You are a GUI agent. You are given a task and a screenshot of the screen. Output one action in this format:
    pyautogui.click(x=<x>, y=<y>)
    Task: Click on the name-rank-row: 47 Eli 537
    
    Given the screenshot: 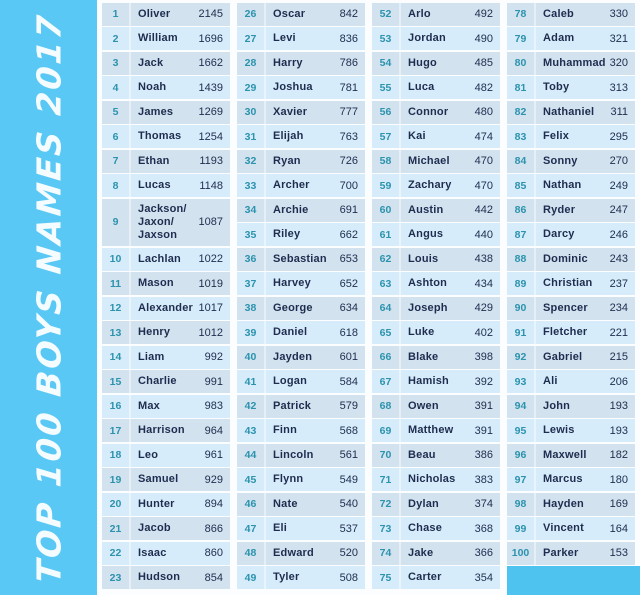 What is the action you would take?
    pyautogui.click(x=301, y=528)
    